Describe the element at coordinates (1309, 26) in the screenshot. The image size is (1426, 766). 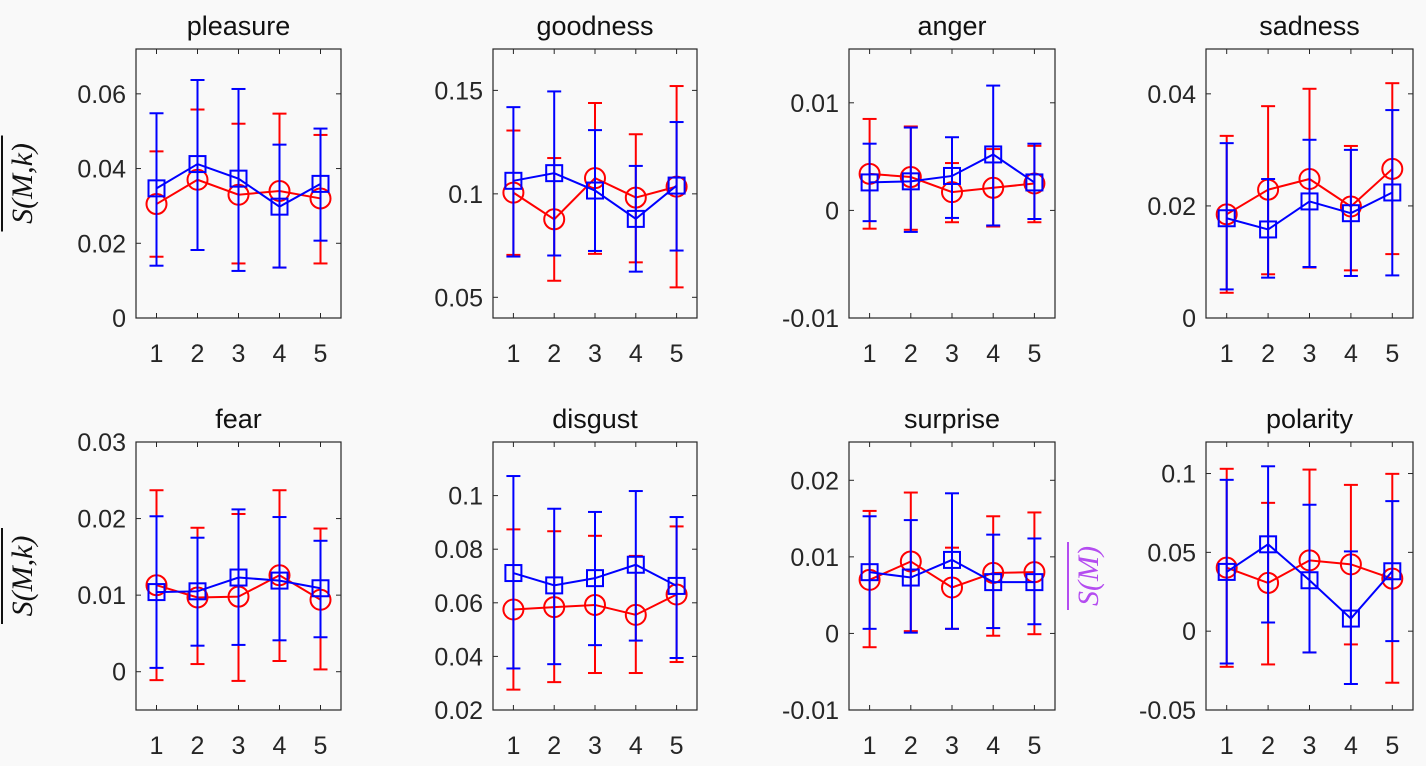
I see `panel-title: sadness` at that location.